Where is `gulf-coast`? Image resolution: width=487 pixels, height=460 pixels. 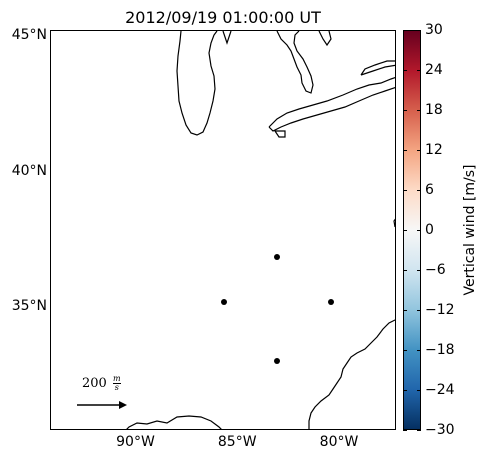
gulf-coast is located at coordinates (174, 422).